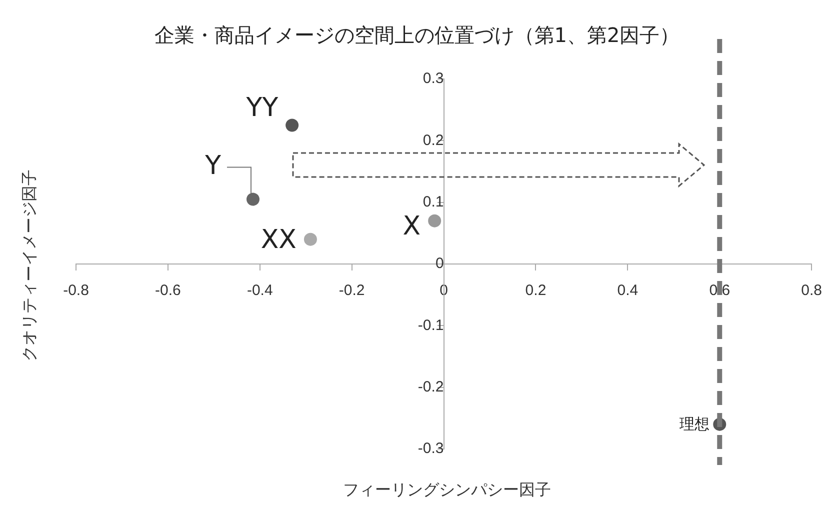  I want to click on chart-title: 企業・商品イメージの空間上の位置づけ（第1、第2因子）, so click(417, 35).